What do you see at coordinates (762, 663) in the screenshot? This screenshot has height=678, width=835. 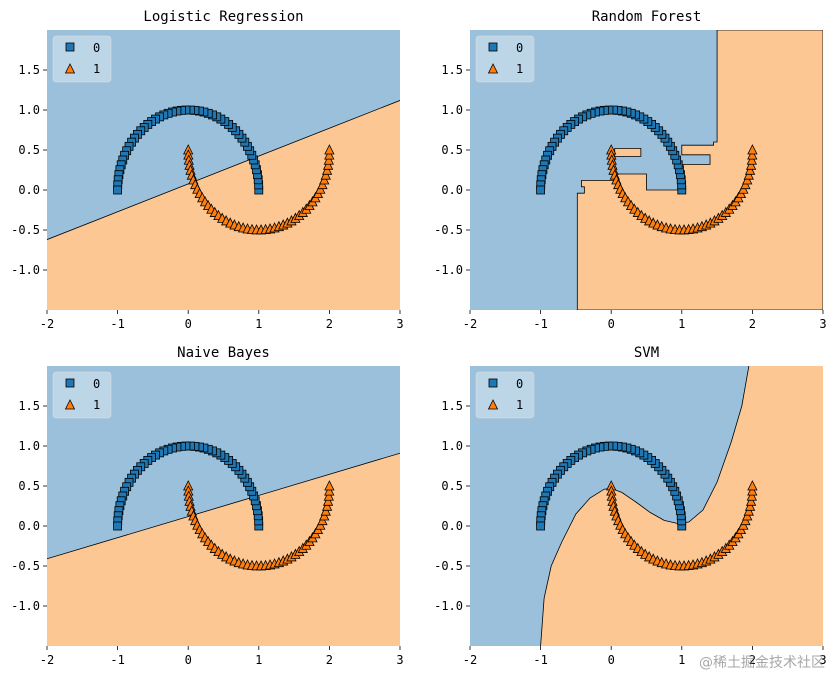 I see `watermark: @稀土掘金技术社区` at bounding box center [762, 663].